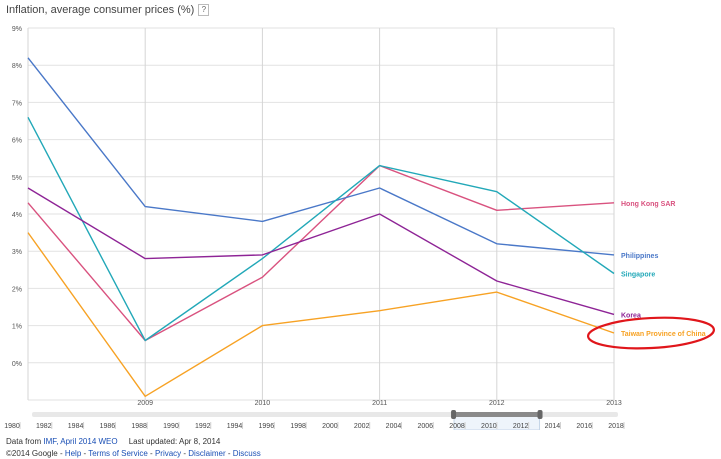  Describe the element at coordinates (207, 453) in the screenshot. I see `disclaimer-link: Disclaimer` at that location.